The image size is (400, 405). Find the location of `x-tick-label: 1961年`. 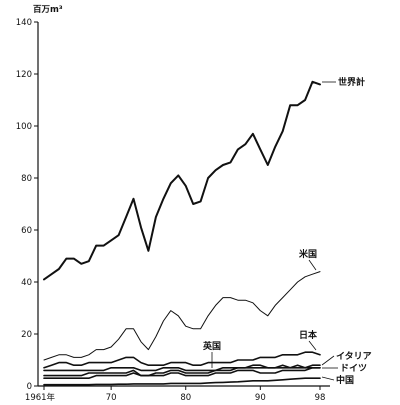

x-tick-label: 1961年 is located at coordinates (40, 397).